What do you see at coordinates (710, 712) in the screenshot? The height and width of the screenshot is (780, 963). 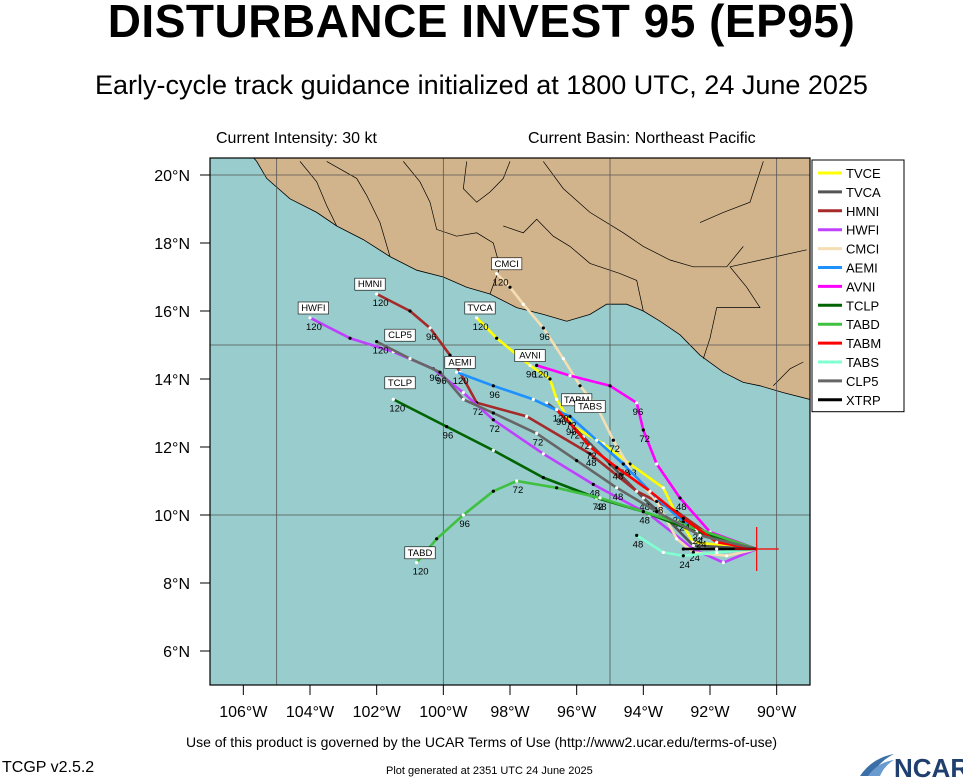 I see `x-tick-label: 92°W` at bounding box center [710, 712].